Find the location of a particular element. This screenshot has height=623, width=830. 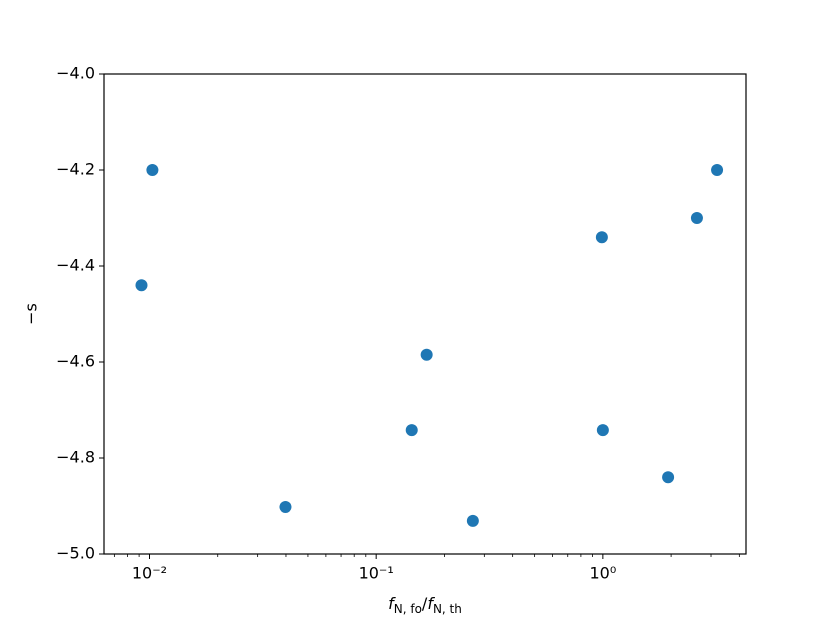

x-tick-label: 10⁻² is located at coordinates (149, 573).